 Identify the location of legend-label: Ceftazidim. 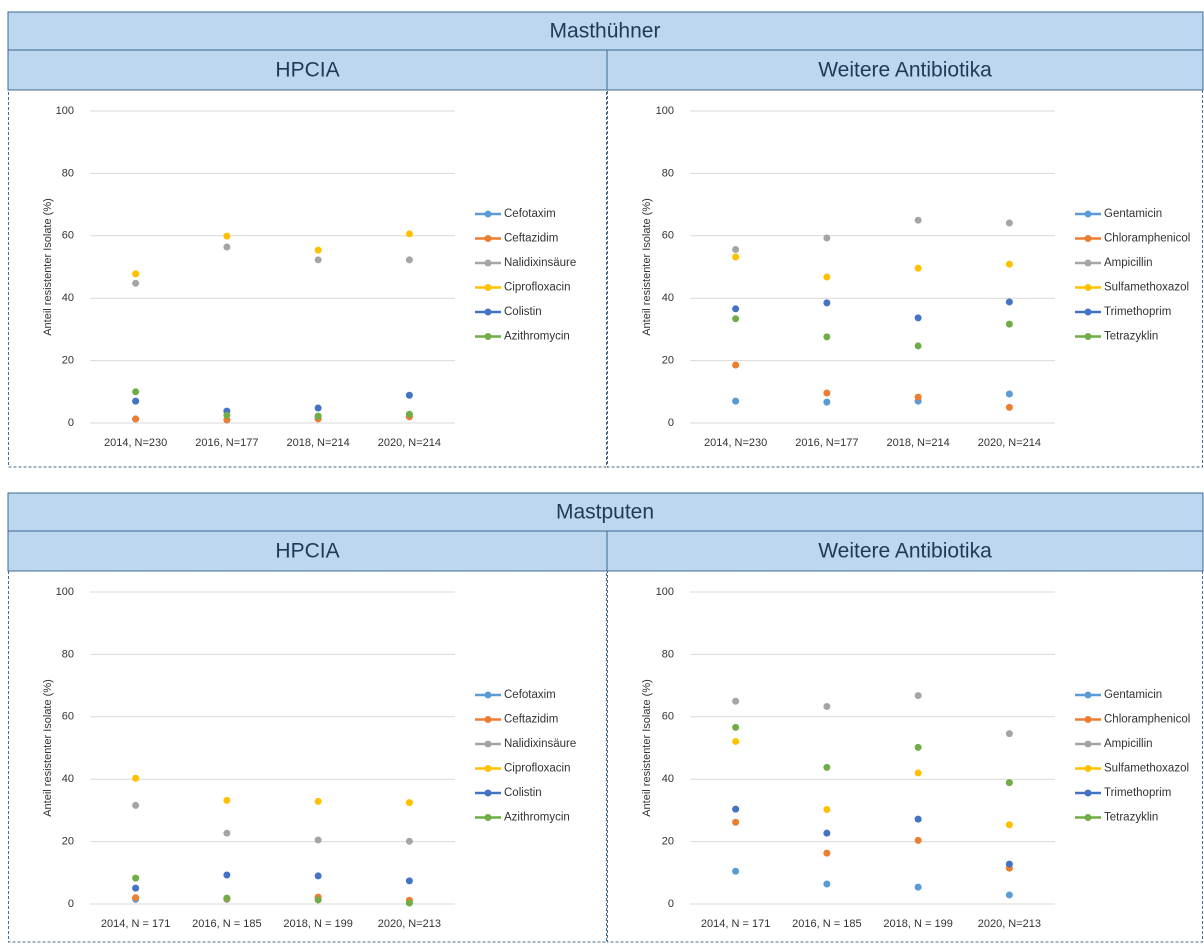
(531, 239).